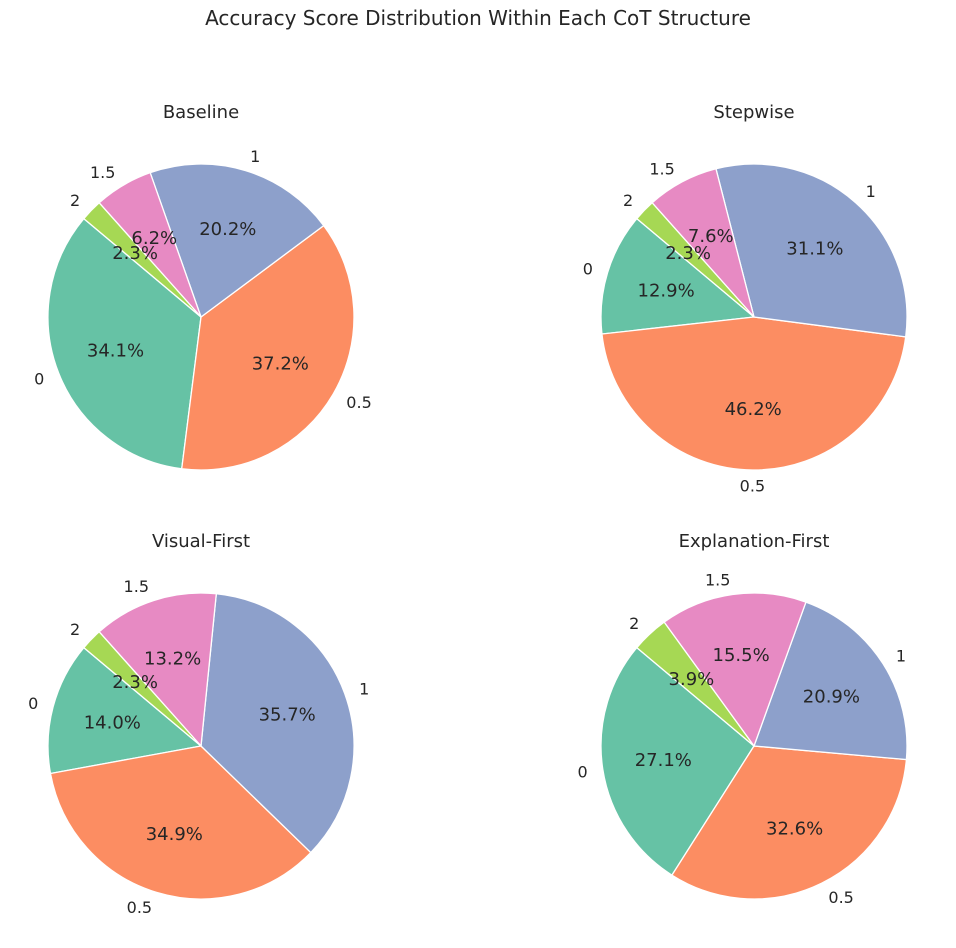 This screenshot has height=948, width=956. Describe the element at coordinates (666, 291) in the screenshot. I see `slice-percent-label: 12.9%` at that location.